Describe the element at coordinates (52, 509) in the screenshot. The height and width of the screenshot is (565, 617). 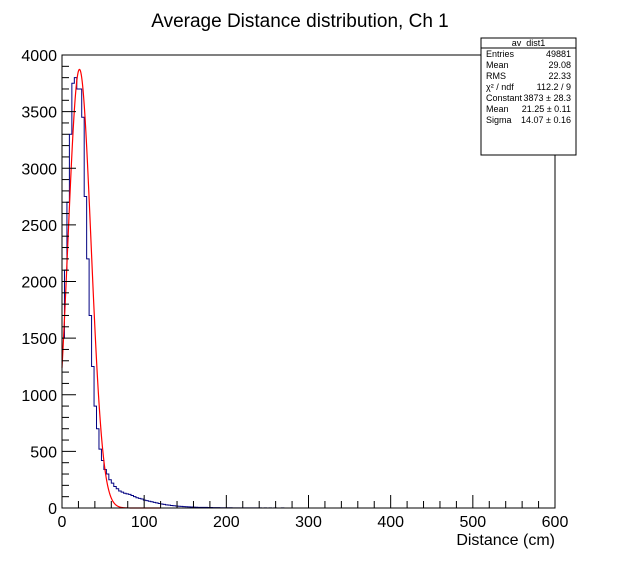
I see `y-tick-label: 0` at that location.